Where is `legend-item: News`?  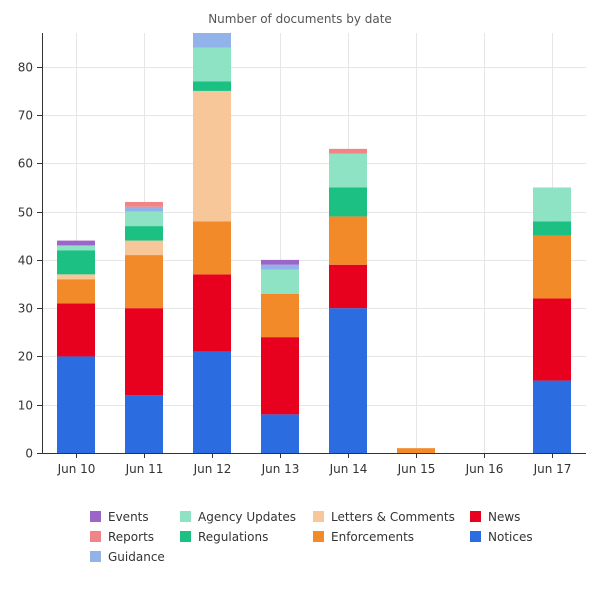 legend-item: News is located at coordinates (495, 517).